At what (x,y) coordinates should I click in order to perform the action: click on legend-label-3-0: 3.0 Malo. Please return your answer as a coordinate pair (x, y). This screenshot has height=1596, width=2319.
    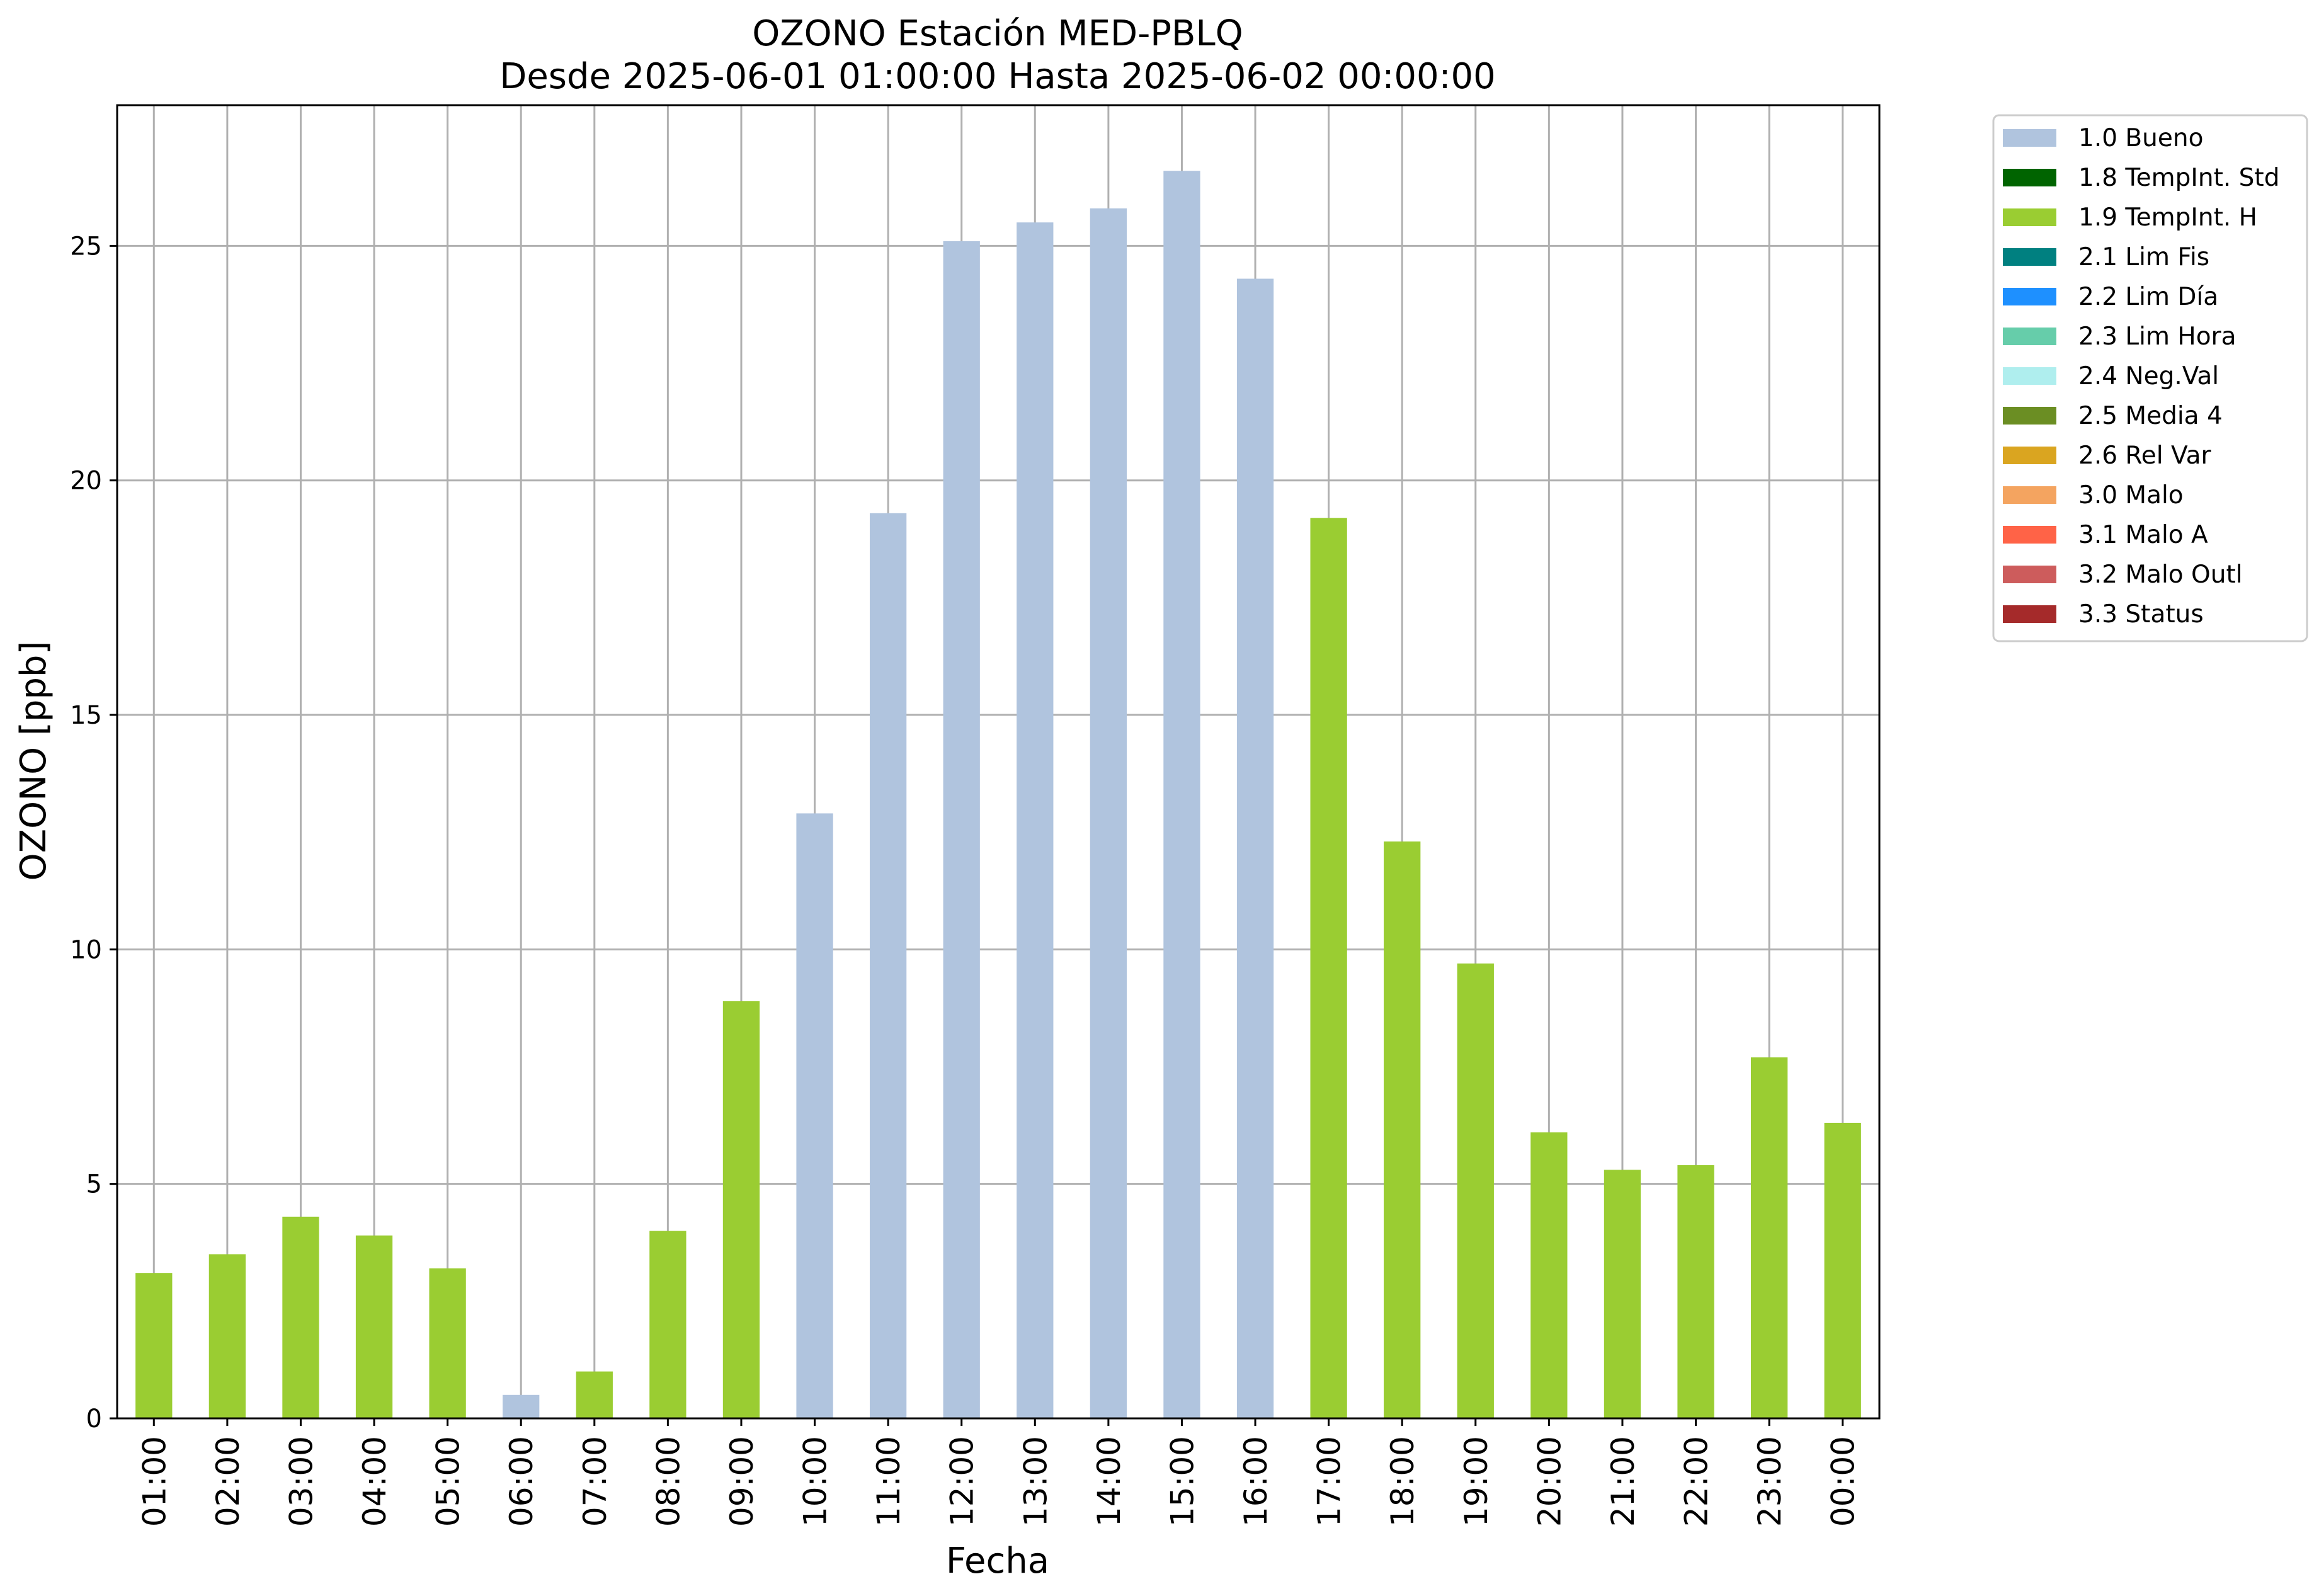
    Looking at the image, I should click on (2131, 495).